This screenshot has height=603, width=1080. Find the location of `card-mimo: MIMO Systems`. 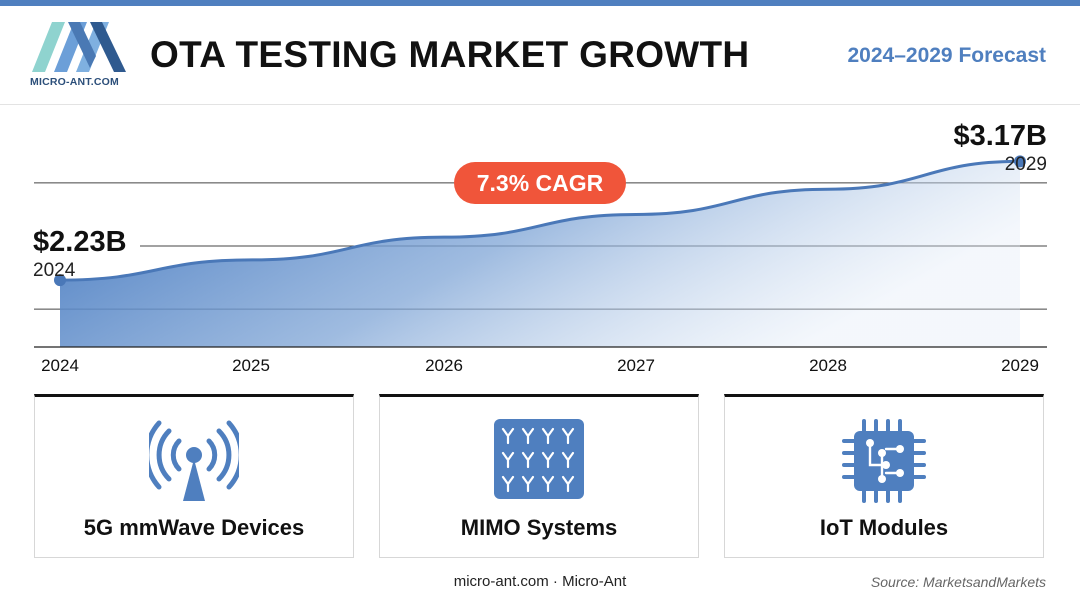

card-mimo: MIMO Systems is located at coordinates (539, 476).